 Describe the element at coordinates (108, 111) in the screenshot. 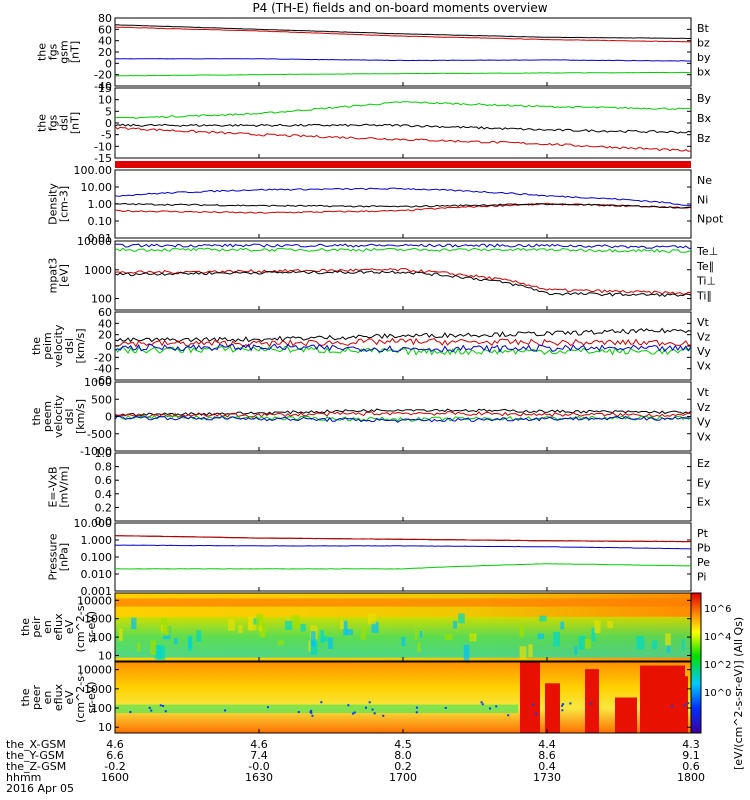

I see `y-tick-label: 5` at that location.